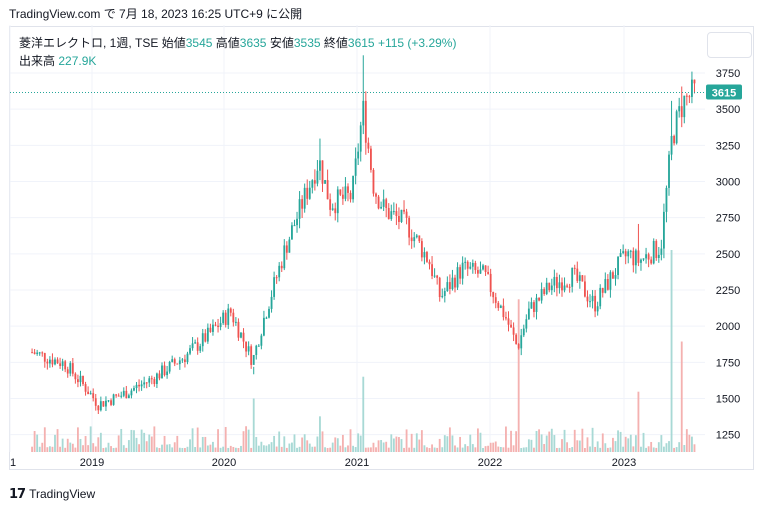  I want to click on price-tick-label: 3750, so click(728, 74).